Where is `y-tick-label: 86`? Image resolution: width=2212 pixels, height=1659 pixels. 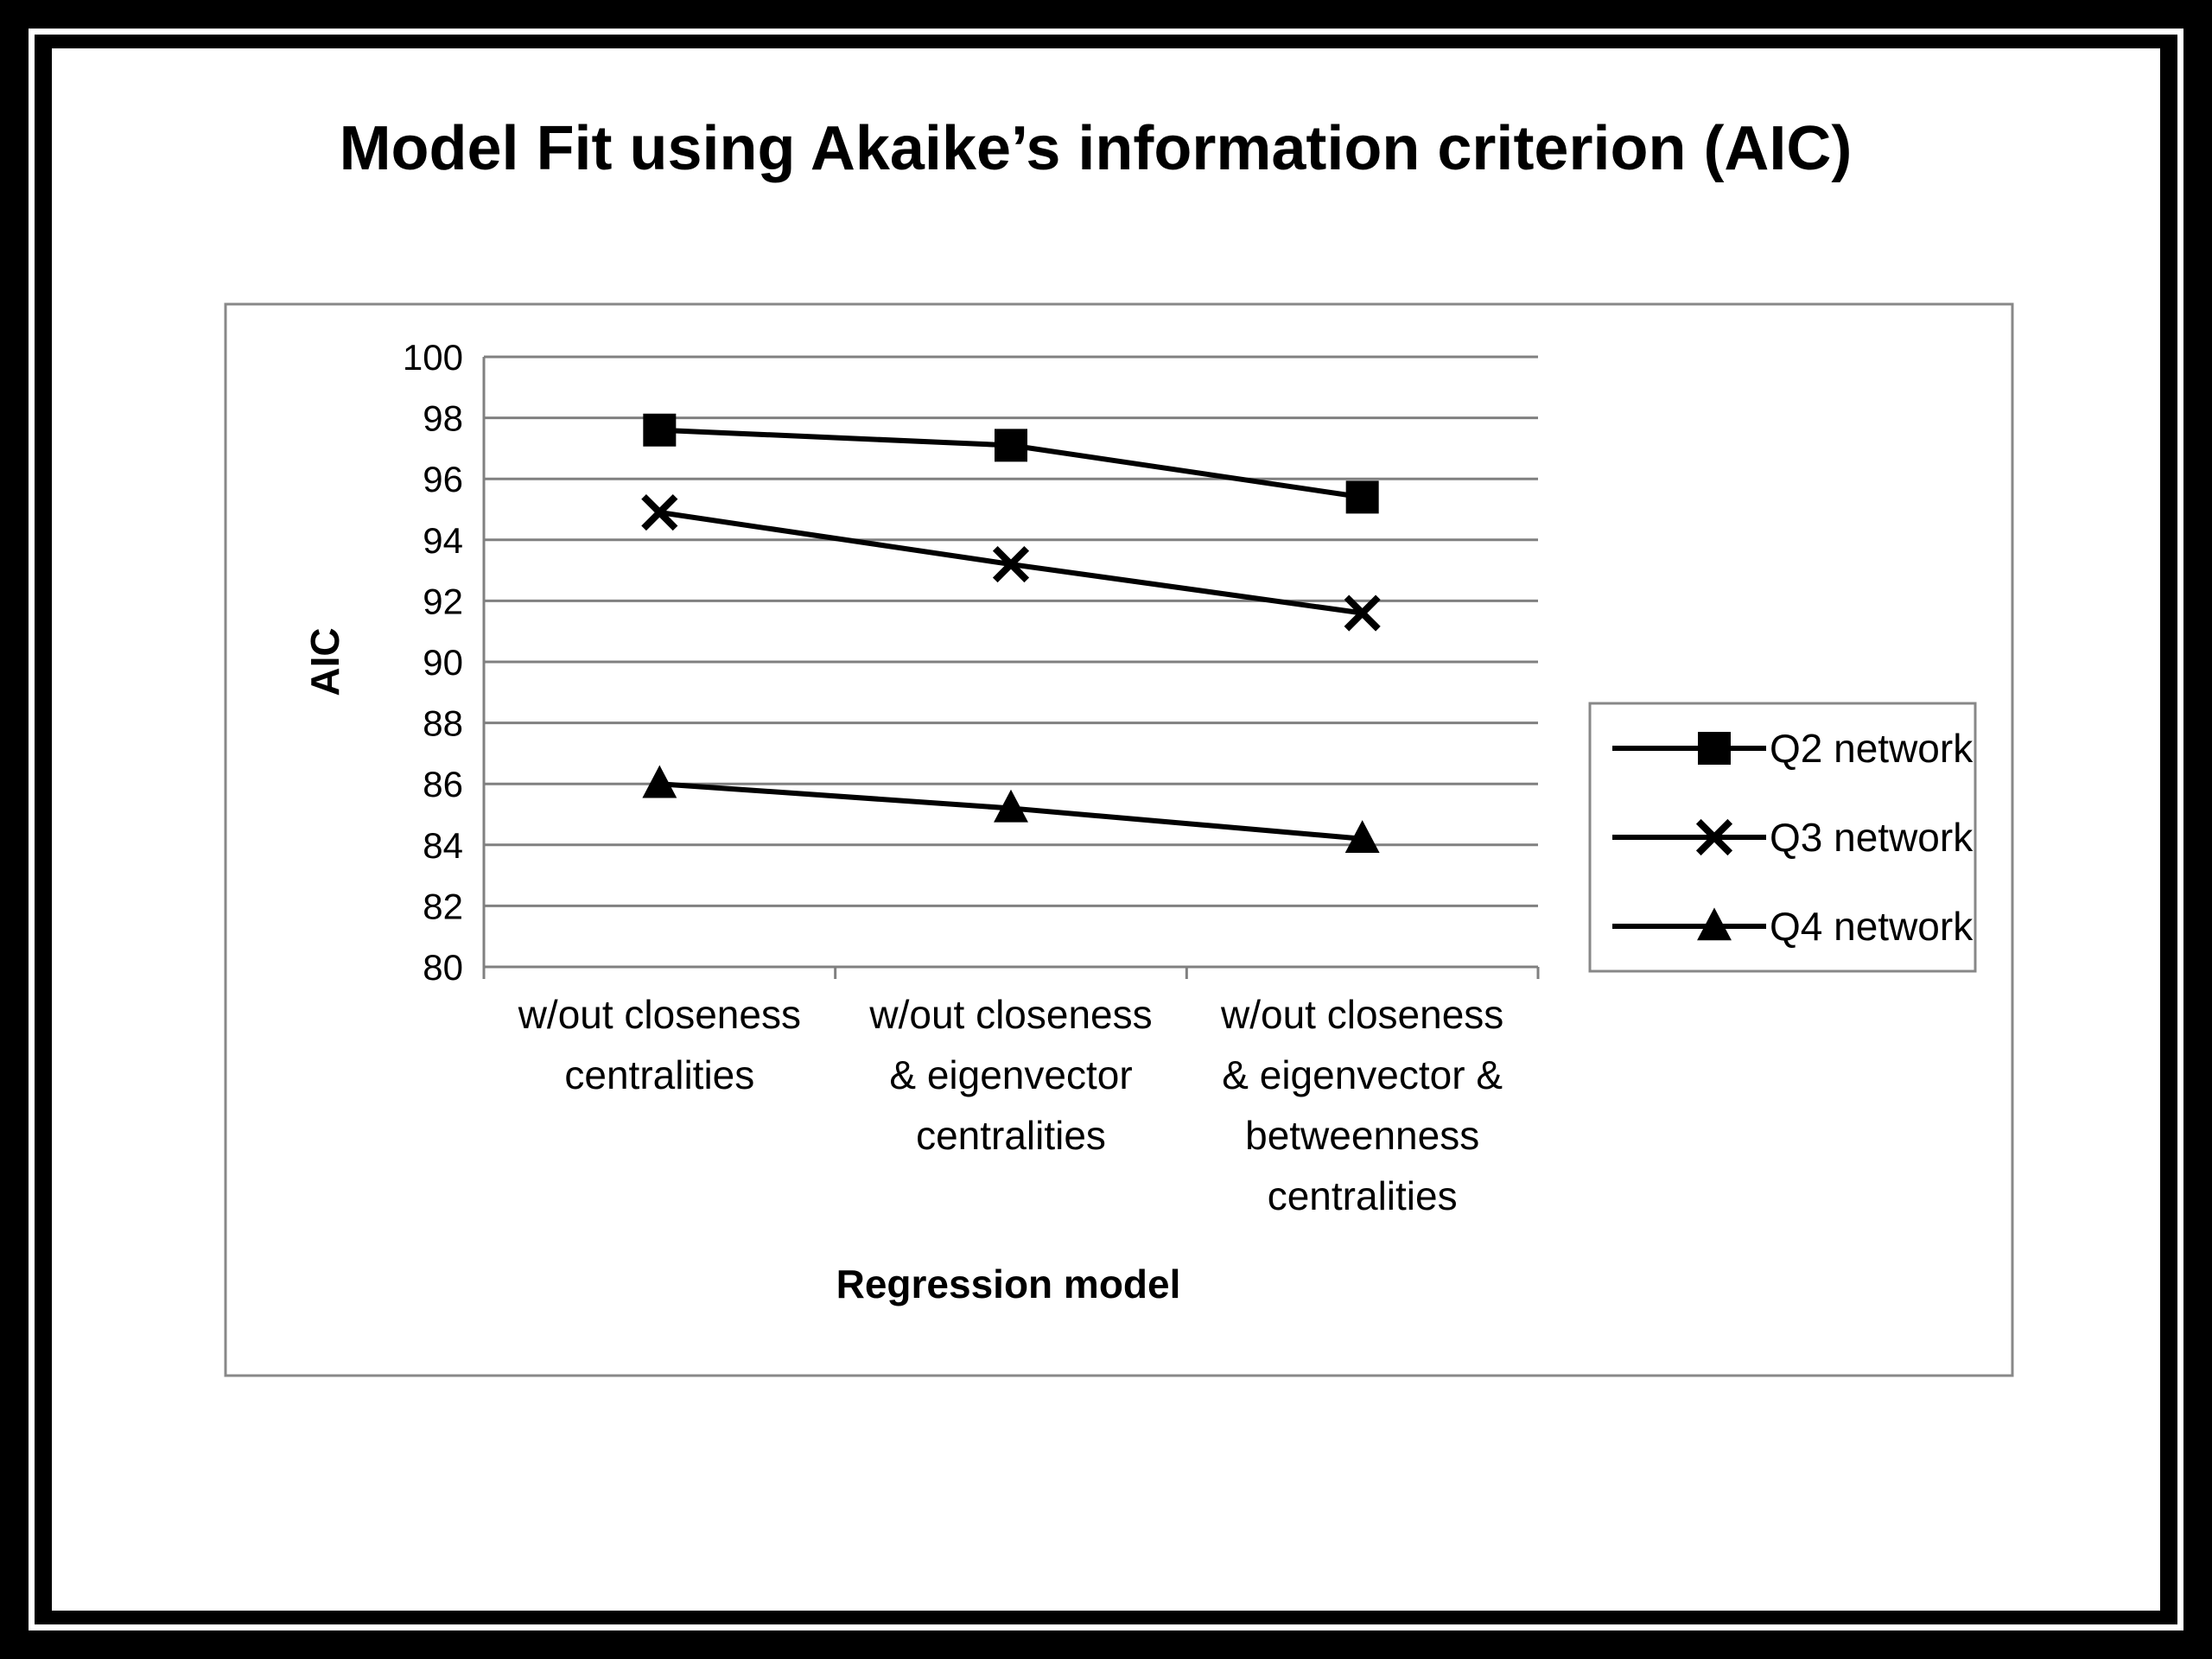 y-tick-label: 86 is located at coordinates (443, 784).